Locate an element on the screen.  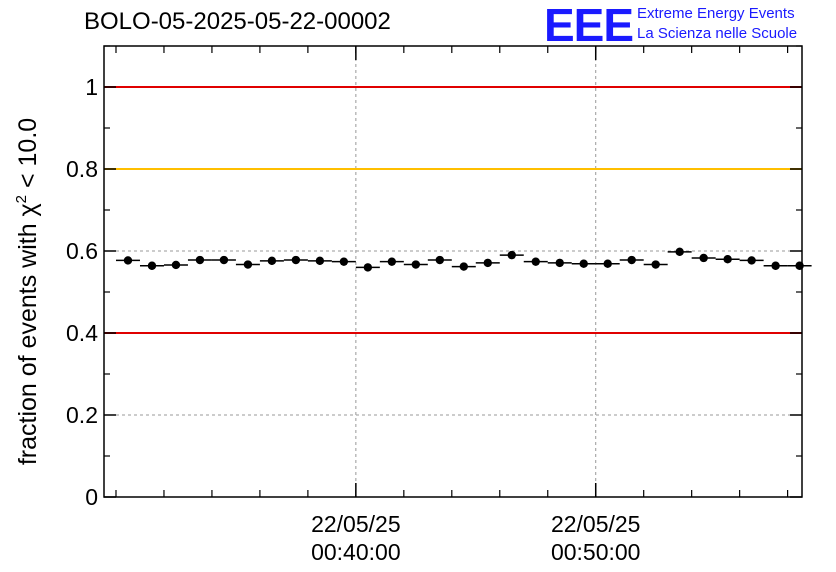
x-tick-label-time: 00:40:00 is located at coordinates (356, 552).